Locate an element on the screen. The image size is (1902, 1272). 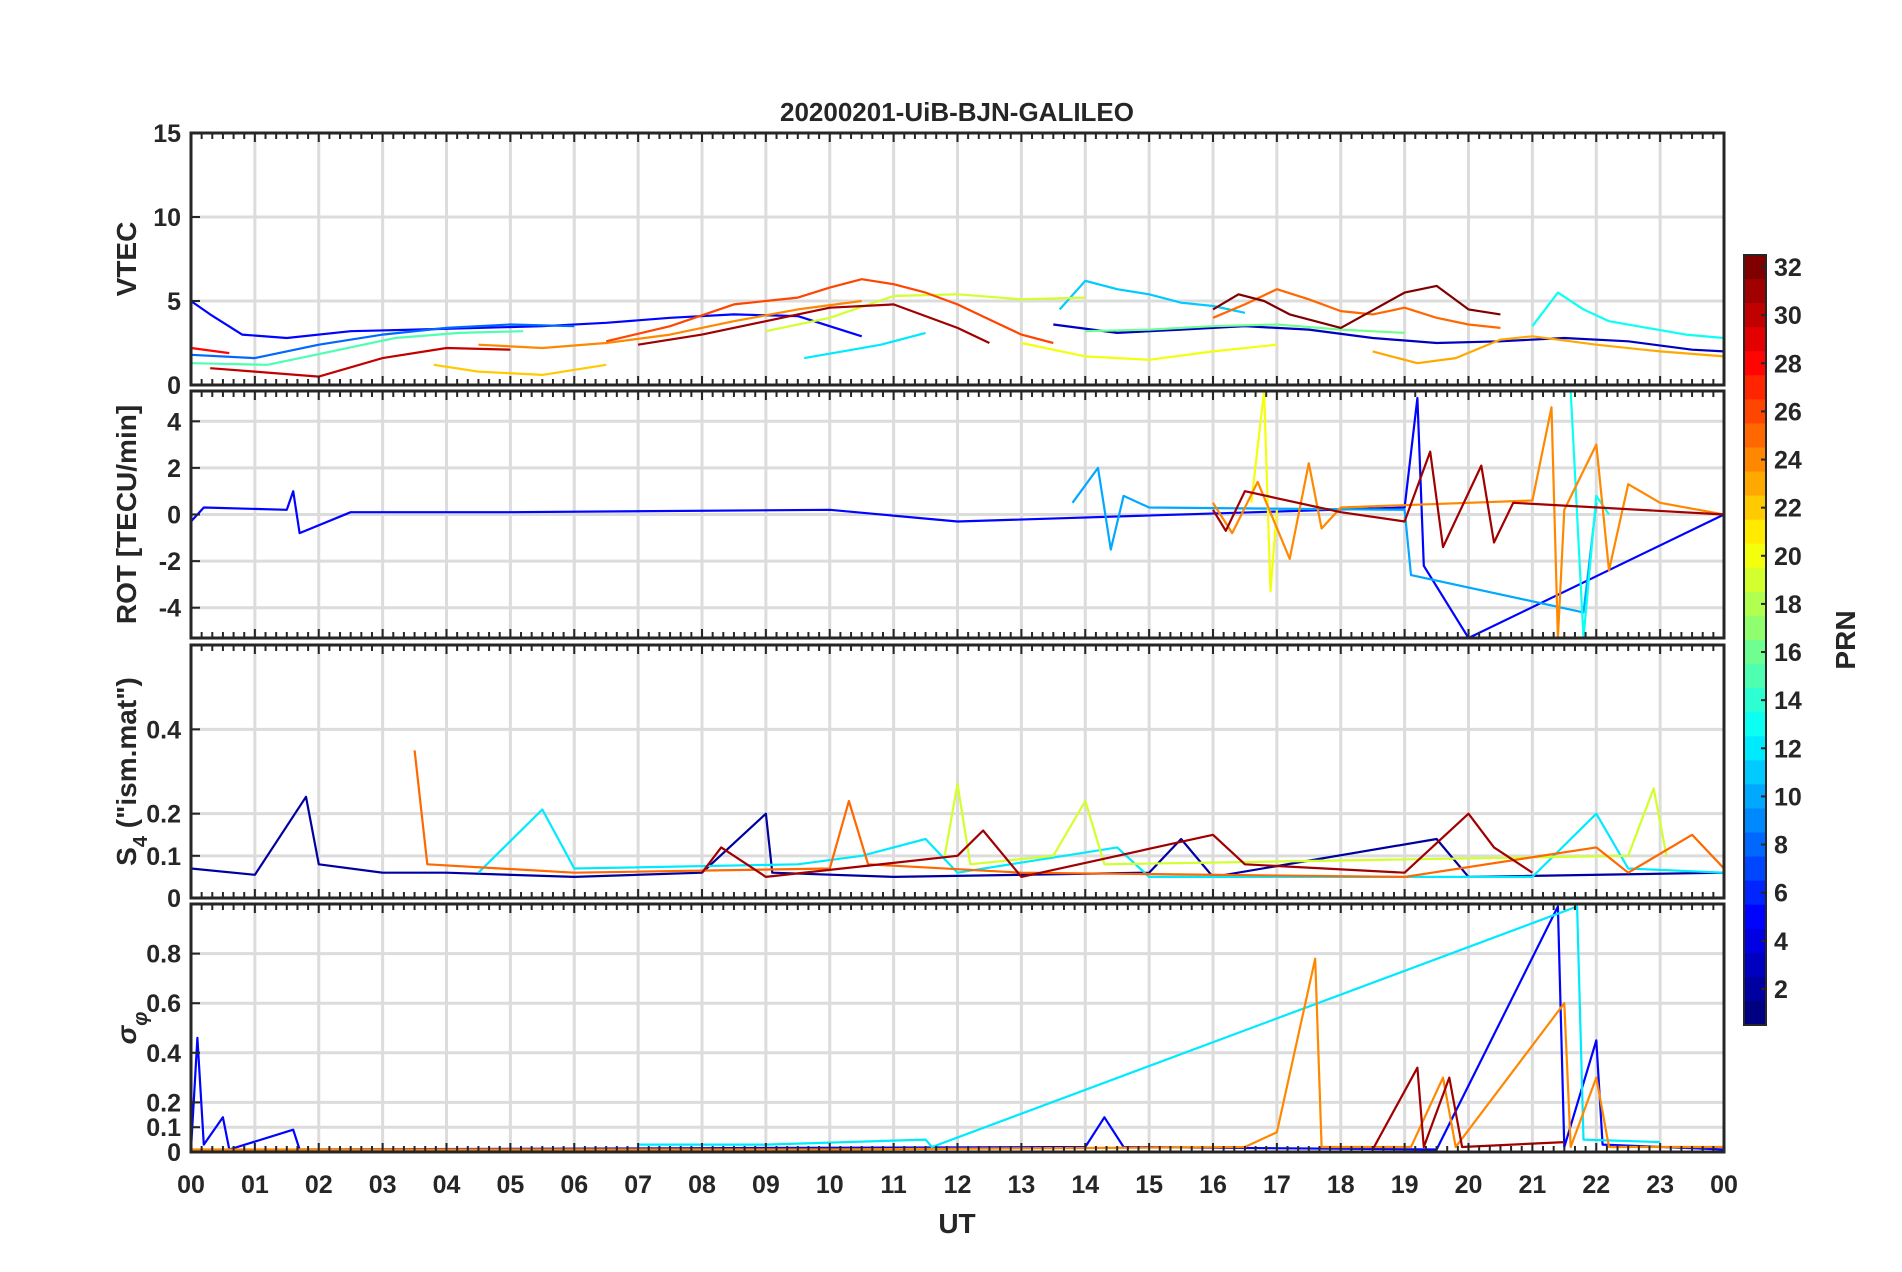
colorbar-tick-label: 16 is located at coordinates (1788, 653).